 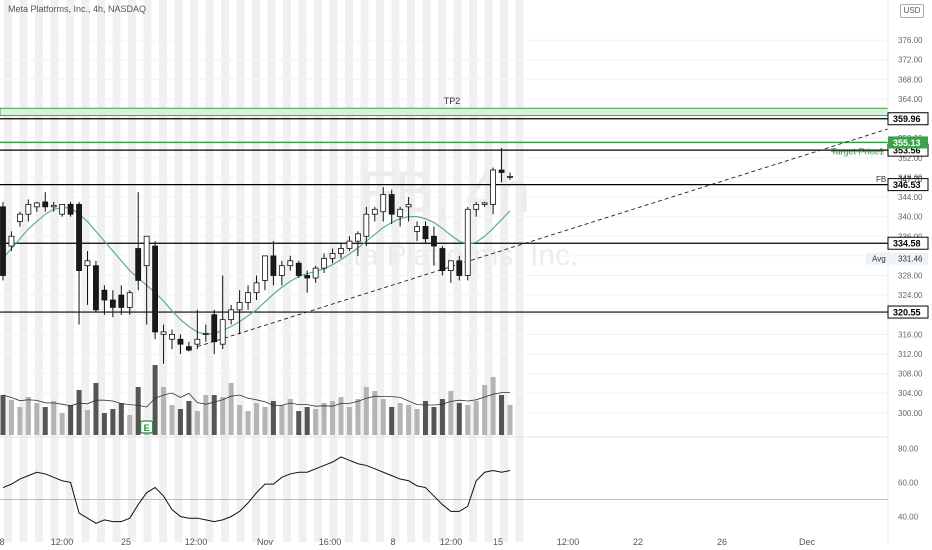 I want to click on price-tick-label: 372.00, so click(x=910, y=60).